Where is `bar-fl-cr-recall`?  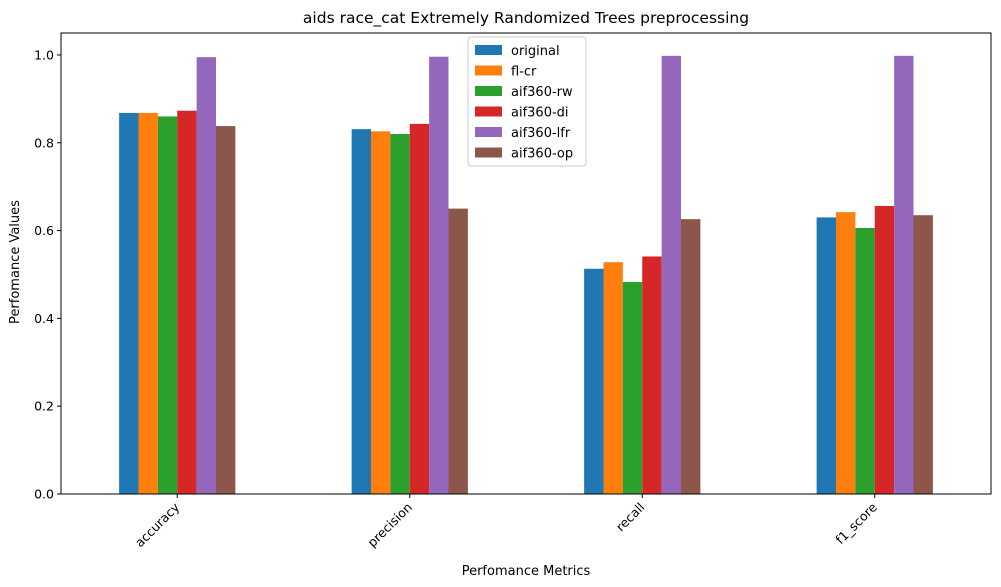
bar-fl-cr-recall is located at coordinates (613, 378).